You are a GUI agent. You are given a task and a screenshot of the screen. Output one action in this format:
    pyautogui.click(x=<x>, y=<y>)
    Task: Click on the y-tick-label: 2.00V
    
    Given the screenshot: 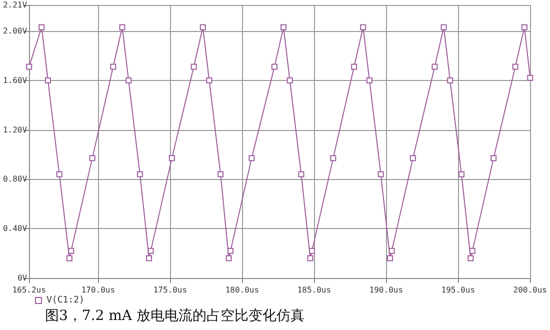 What is the action you would take?
    pyautogui.click(x=15, y=31)
    